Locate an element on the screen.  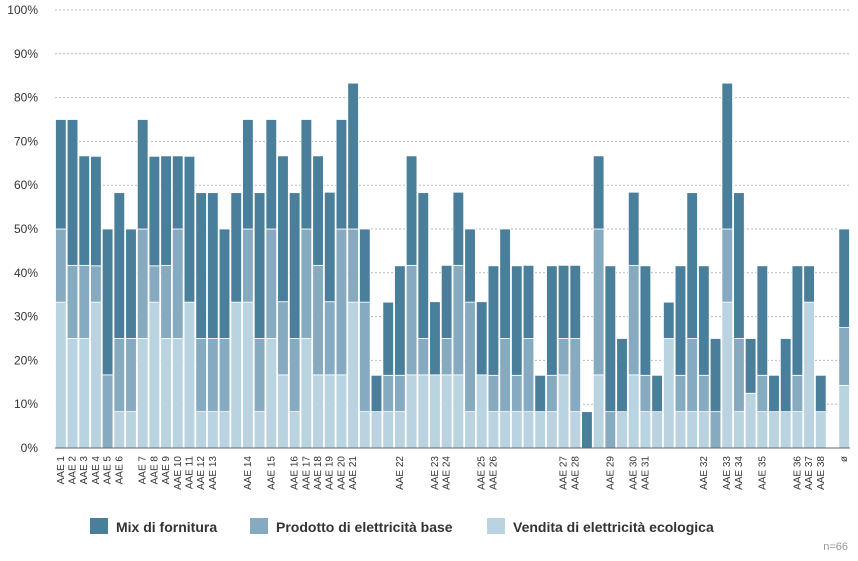
x-tick-label: AAE 25 is located at coordinates (482, 473).